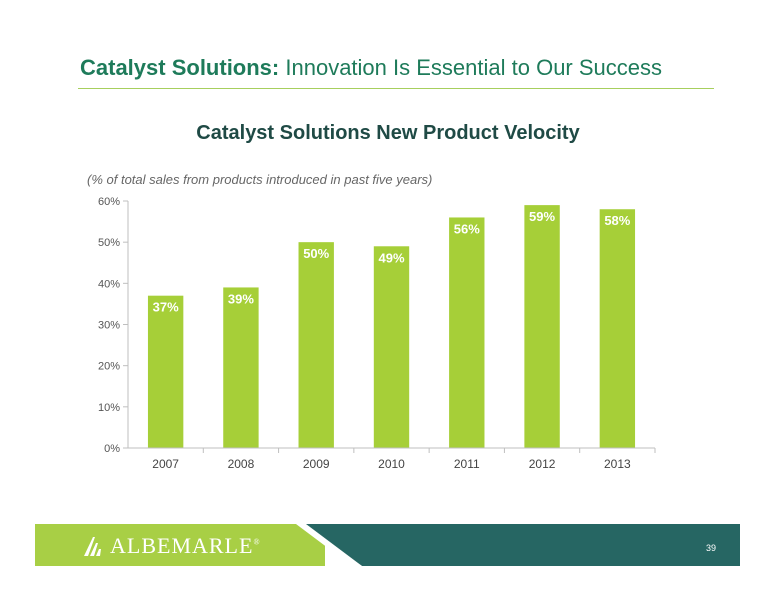 This screenshot has height=600, width=776. I want to click on y-tick-label: 40%, so click(109, 284).